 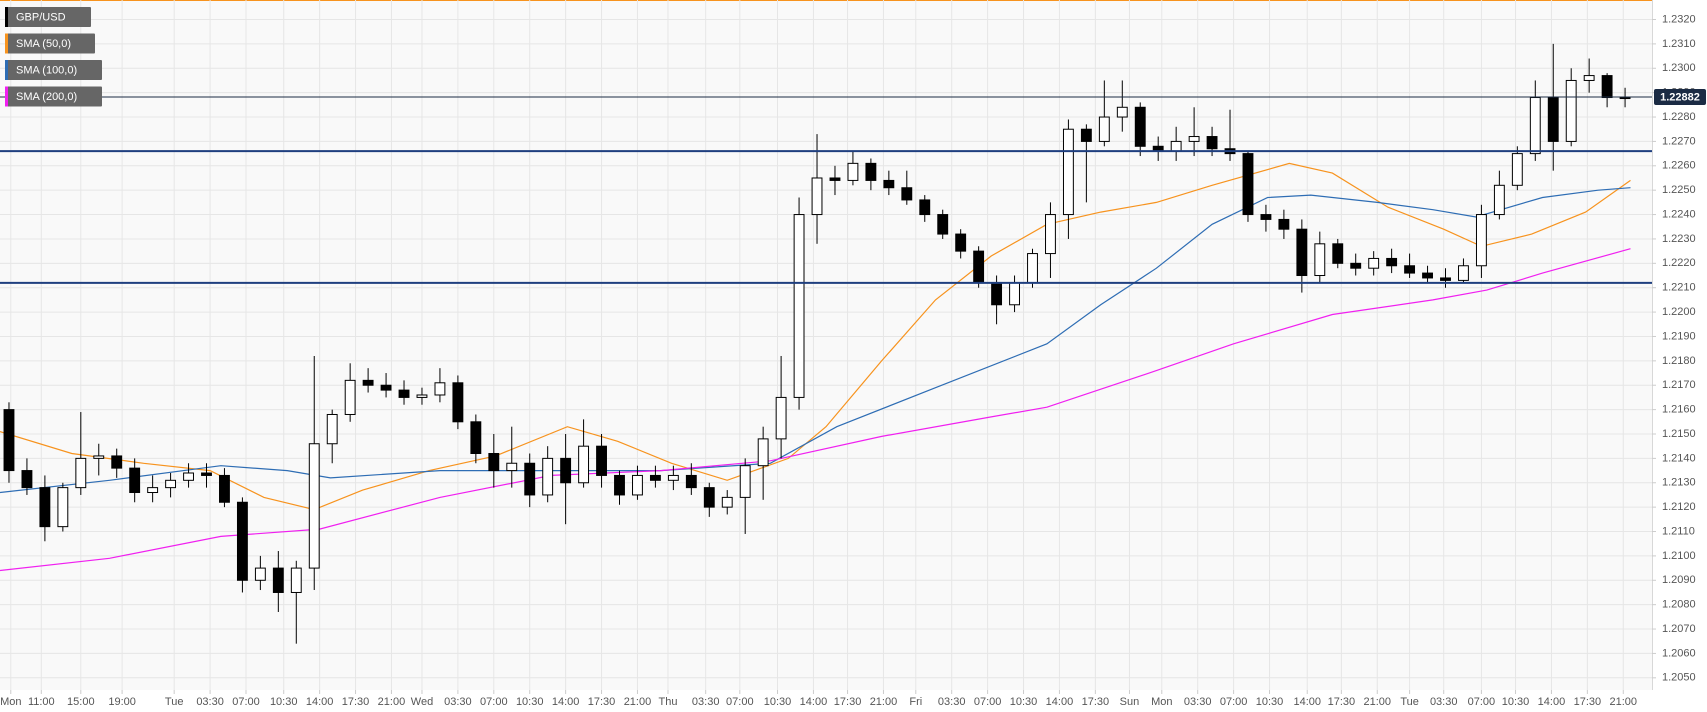 I want to click on y-tick-label: 1.2250, so click(x=1679, y=190).